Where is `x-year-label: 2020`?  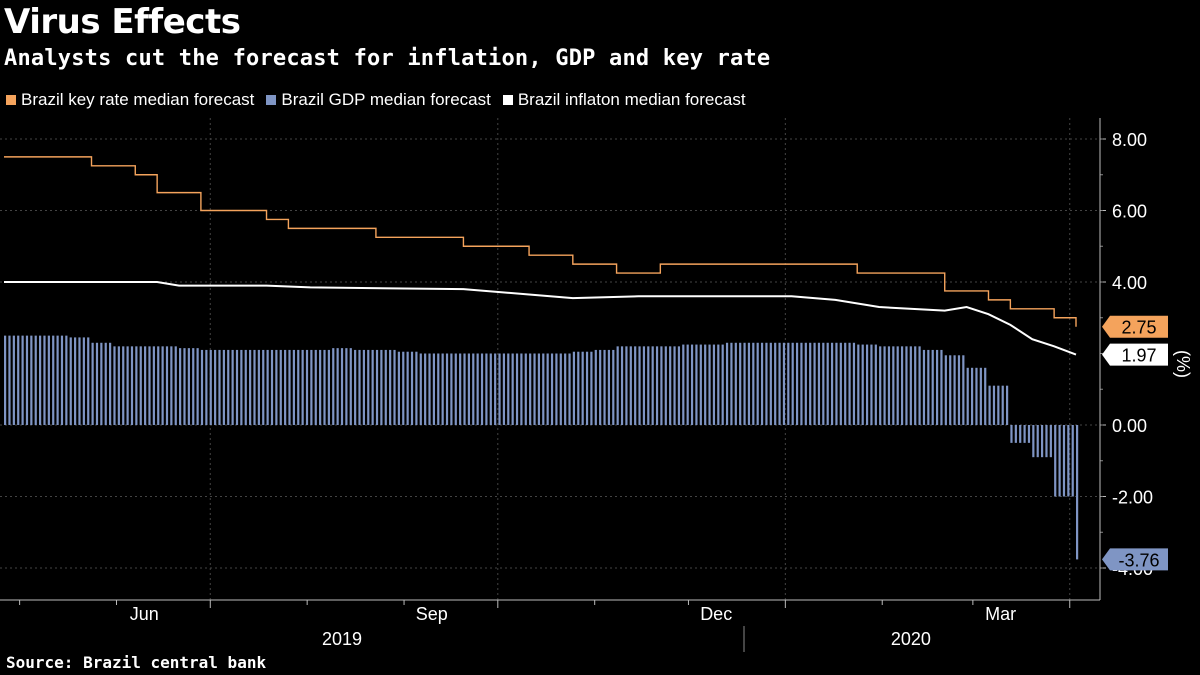 x-year-label: 2020 is located at coordinates (911, 639).